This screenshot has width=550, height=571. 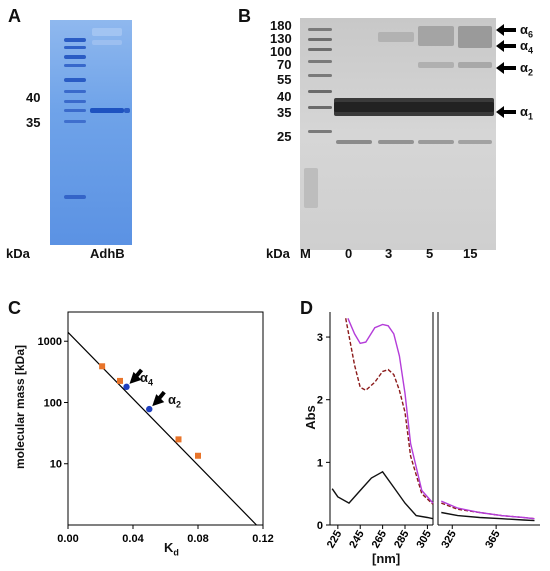 What do you see at coordinates (14, 16) in the screenshot?
I see `panel-a-letter: A` at bounding box center [14, 16].